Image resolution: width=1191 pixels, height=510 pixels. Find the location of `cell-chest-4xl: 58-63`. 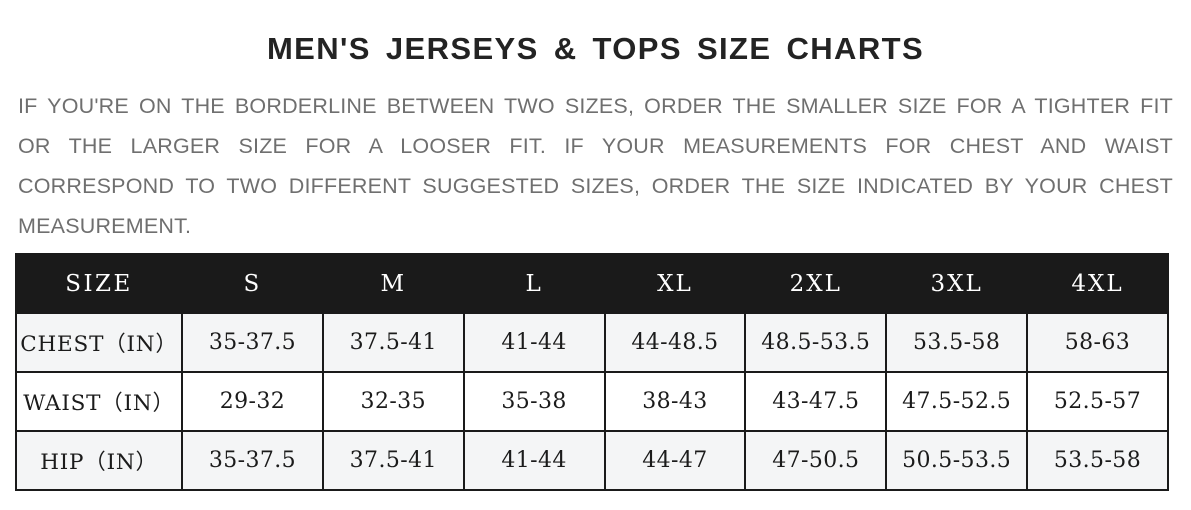

cell-chest-4xl: 58-63 is located at coordinates (1097, 342).